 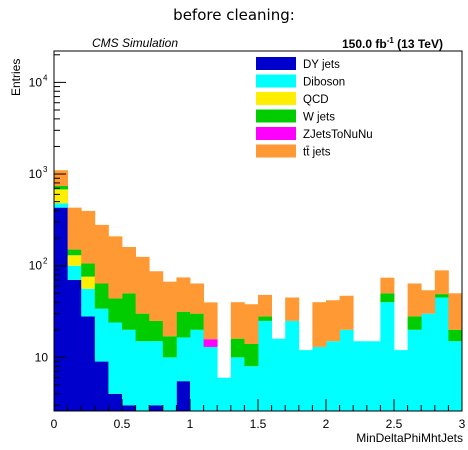 I want to click on legend-label: W jets, so click(x=319, y=118).